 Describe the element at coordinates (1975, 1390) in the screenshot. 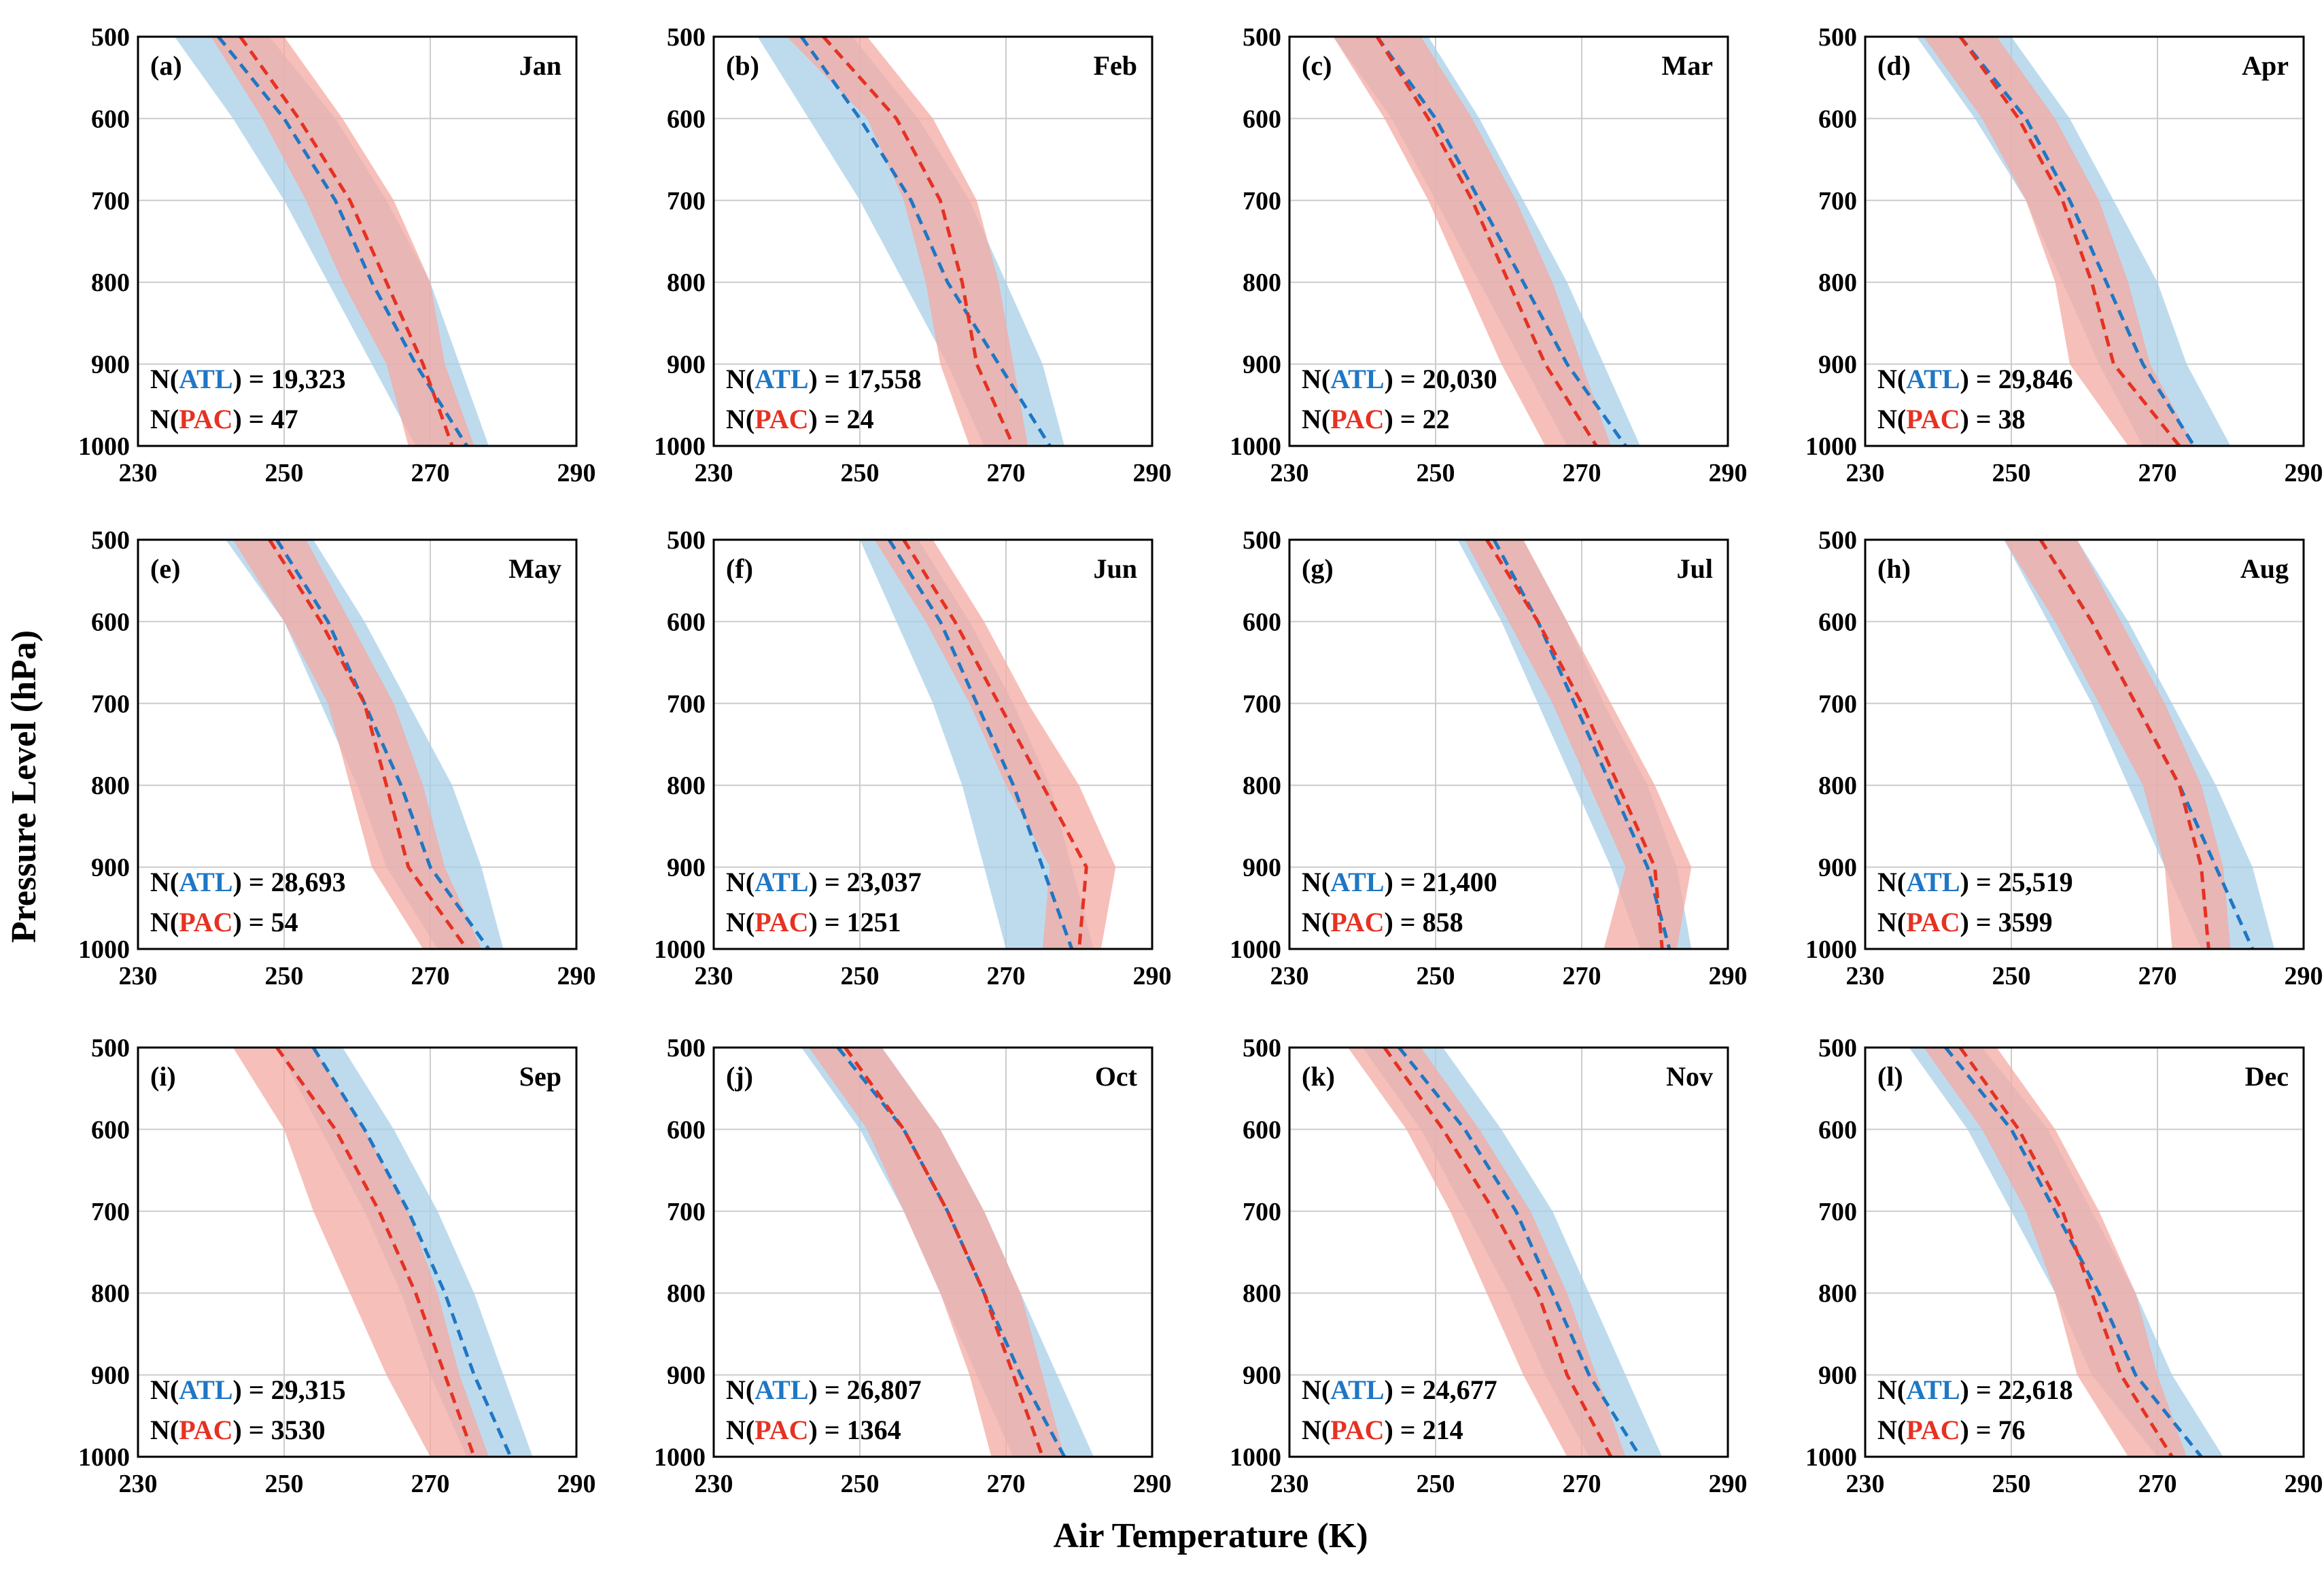

I see `count-atl: N(ATL) = 22,618` at that location.